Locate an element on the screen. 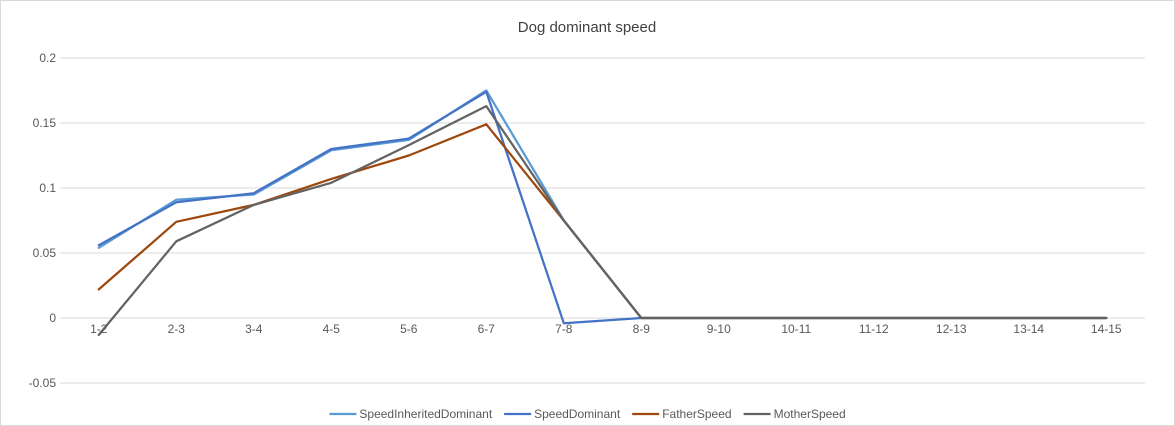 Image resolution: width=1175 pixels, height=426 pixels. x-tick-label: 14-15 is located at coordinates (1106, 329).